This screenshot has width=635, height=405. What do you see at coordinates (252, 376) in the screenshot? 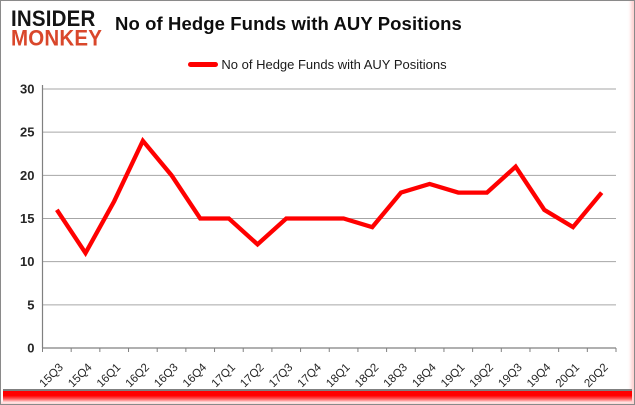
I see `x-tick-label: 17Q2` at bounding box center [252, 376].